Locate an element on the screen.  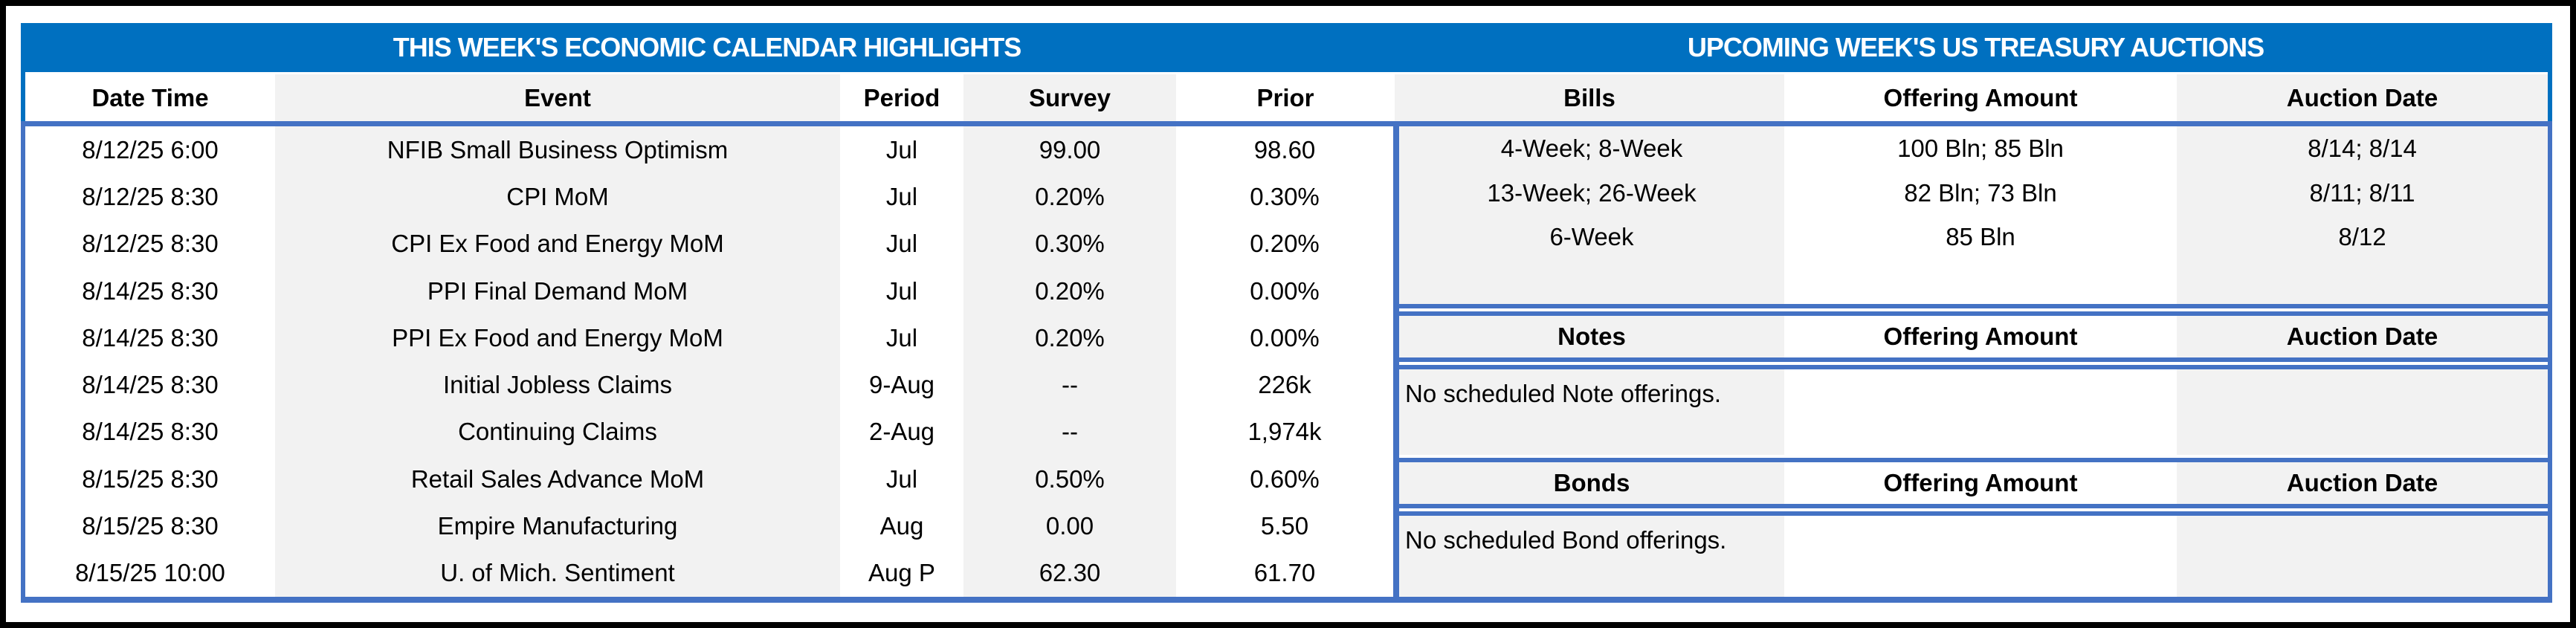
survey-cell: 0.30% is located at coordinates (1069, 244).